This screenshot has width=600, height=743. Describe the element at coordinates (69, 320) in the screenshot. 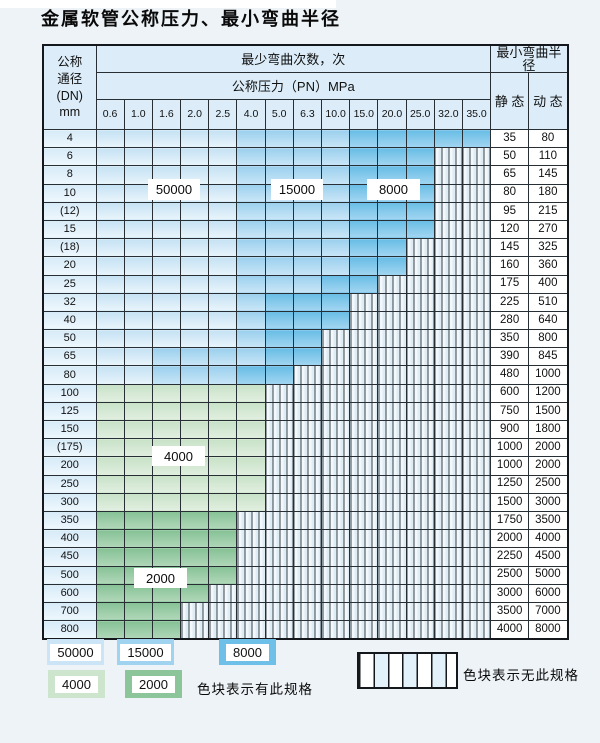

I see `dn-label: 40` at that location.